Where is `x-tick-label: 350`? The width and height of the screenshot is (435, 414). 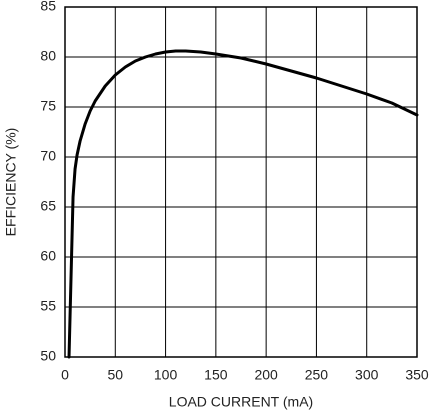 x-tick-label: 350 is located at coordinates (417, 375).